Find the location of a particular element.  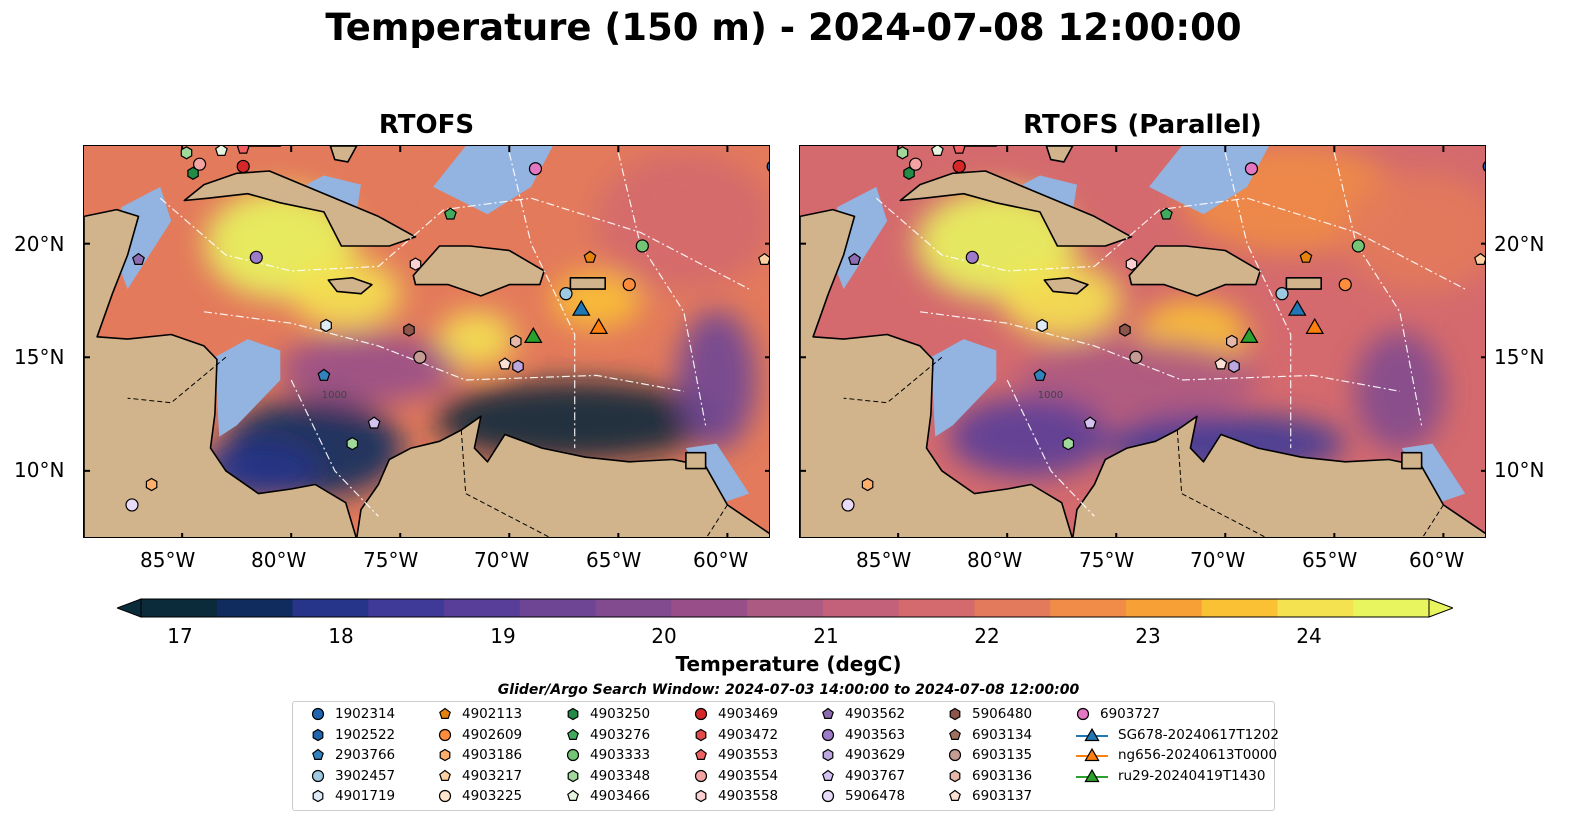

legend-label: 5906480 is located at coordinates (1002, 714).